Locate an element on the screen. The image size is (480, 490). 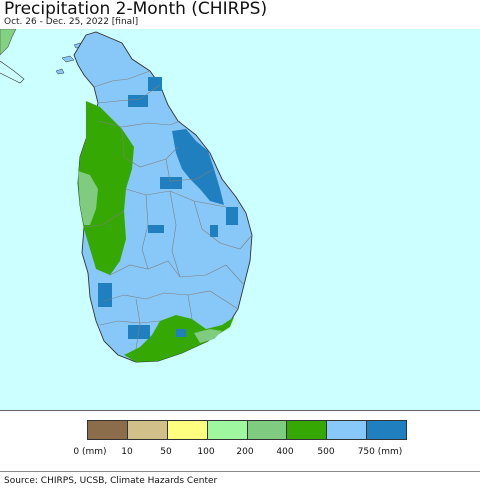
page-title: Precipitation 2-Month (CHIRPS) is located at coordinates (136, 9).